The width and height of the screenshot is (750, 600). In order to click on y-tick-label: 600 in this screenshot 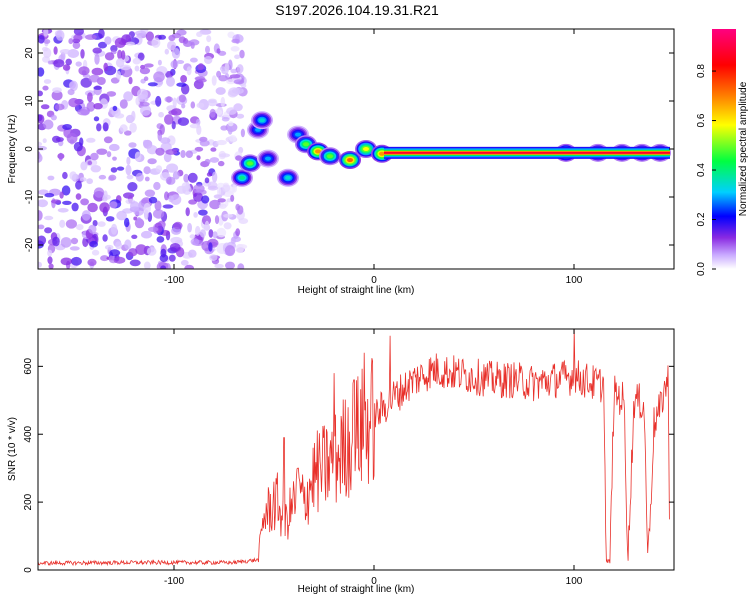, I will do `click(28, 366)`.